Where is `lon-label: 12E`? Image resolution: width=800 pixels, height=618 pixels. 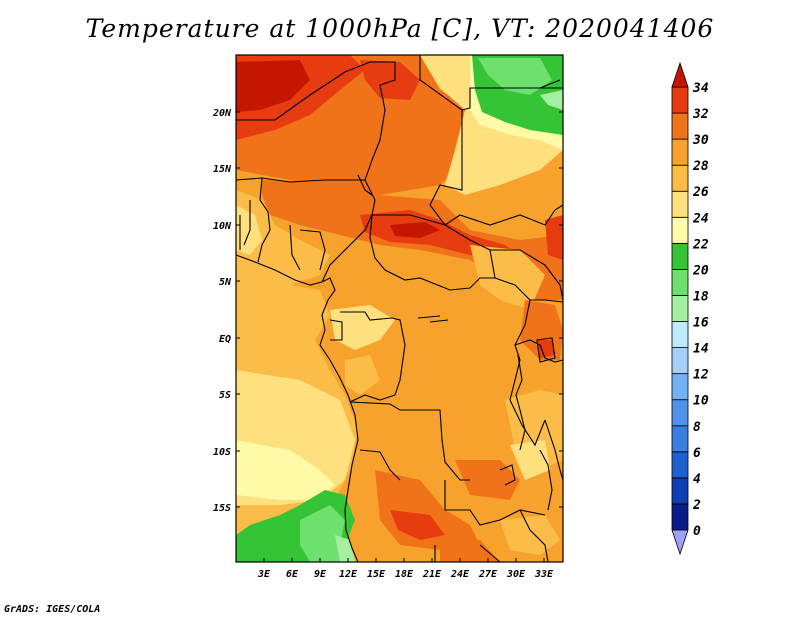 lon-label: 12E is located at coordinates (348, 574).